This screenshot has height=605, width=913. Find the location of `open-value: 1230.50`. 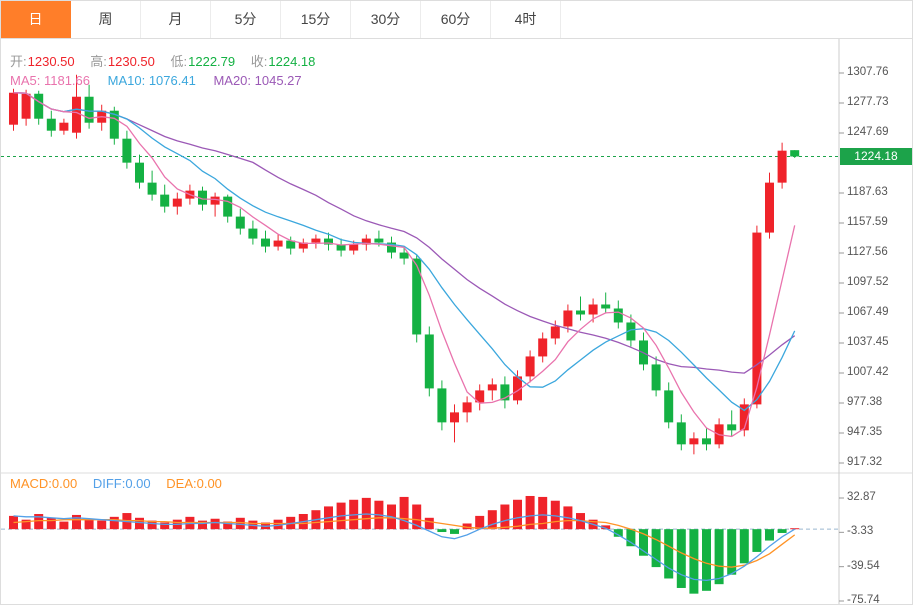

open-value: 1230.50 is located at coordinates (51, 61).